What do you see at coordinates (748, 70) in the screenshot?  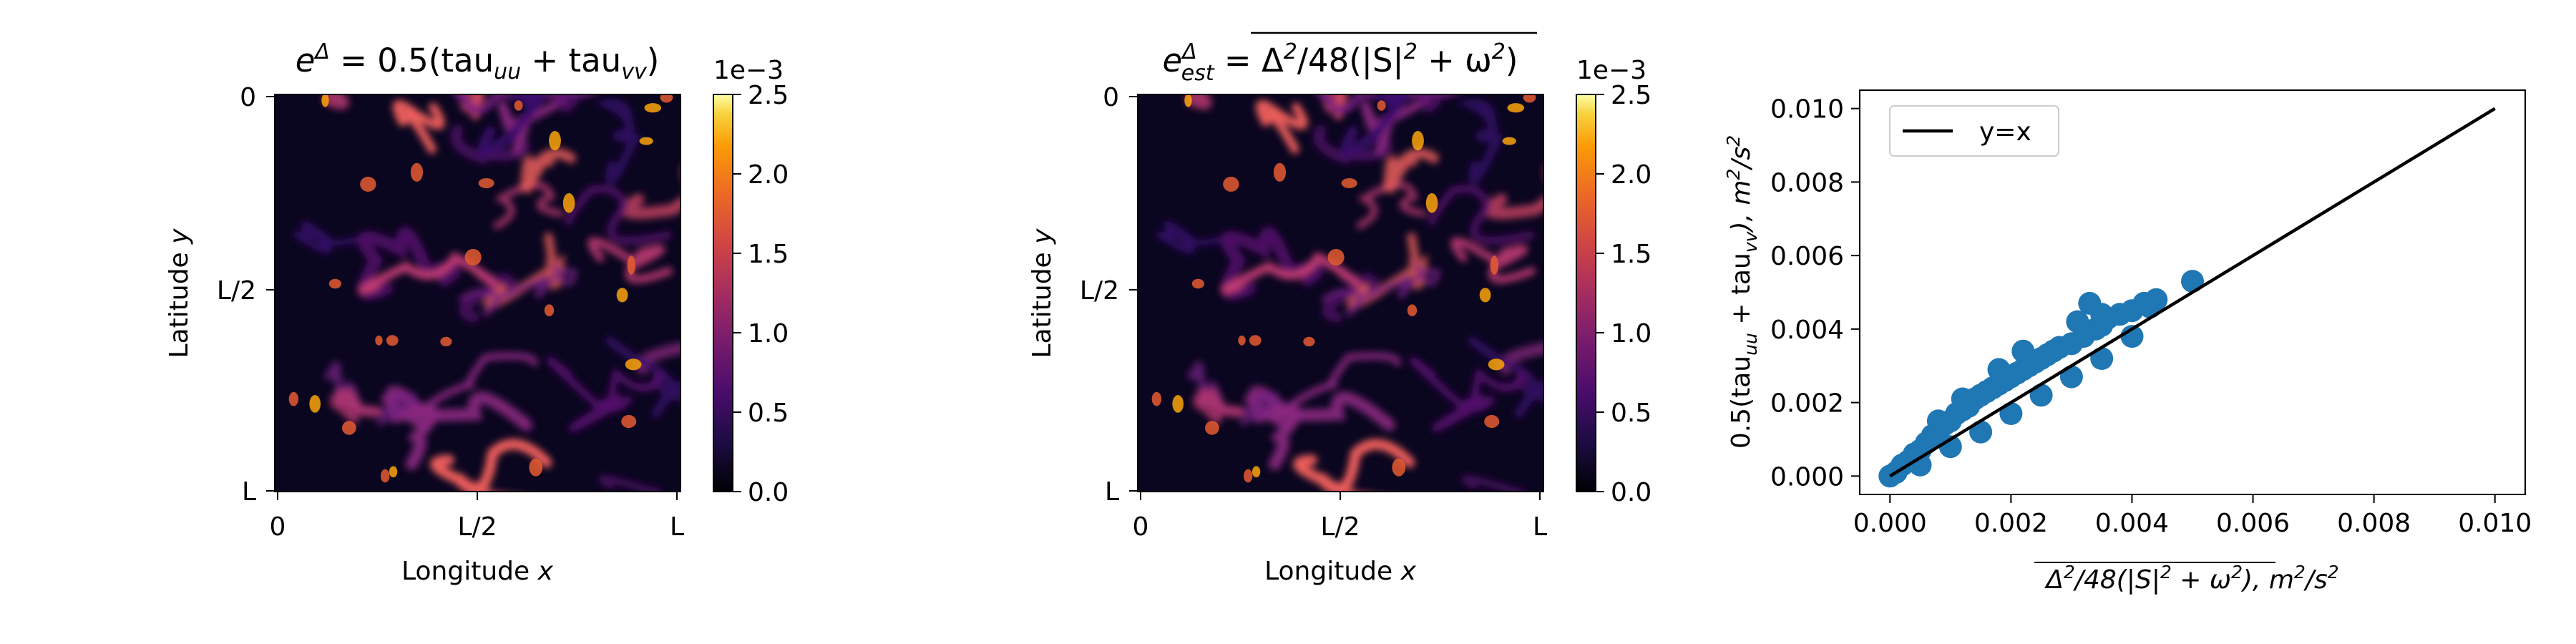 I see `colorbar-1-scale: 1e−3` at bounding box center [748, 70].